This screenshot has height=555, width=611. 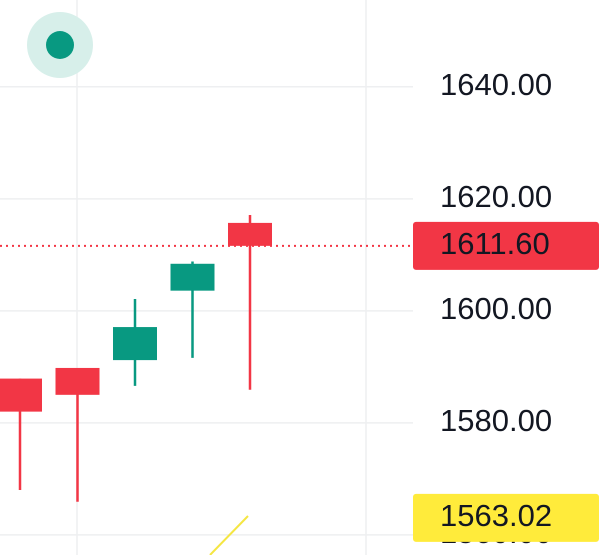 I want to click on price-label: 1611.60, so click(x=495, y=243).